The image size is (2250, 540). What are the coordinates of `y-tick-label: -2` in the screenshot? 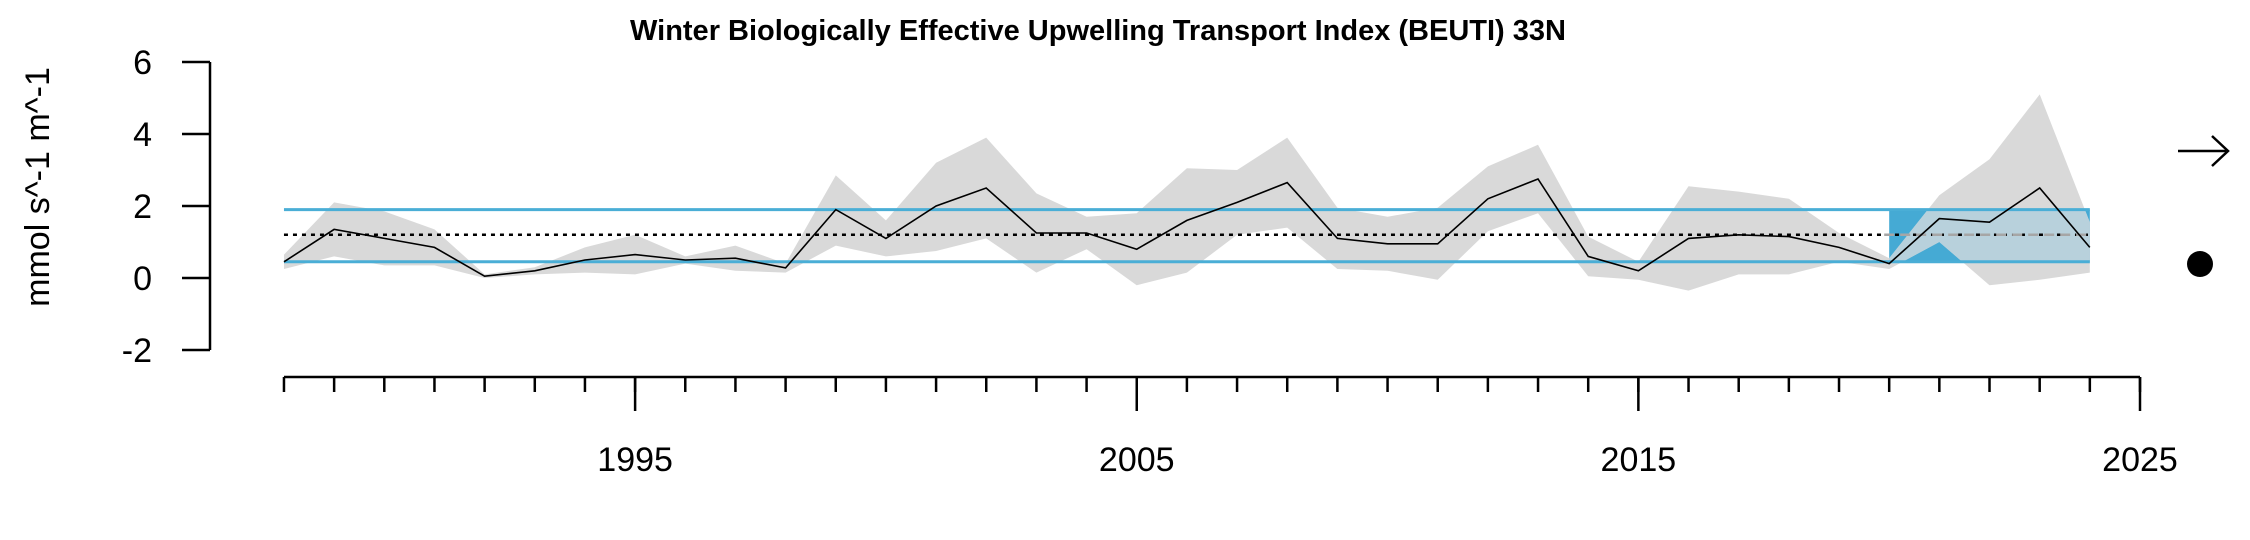 It's located at (137, 351).